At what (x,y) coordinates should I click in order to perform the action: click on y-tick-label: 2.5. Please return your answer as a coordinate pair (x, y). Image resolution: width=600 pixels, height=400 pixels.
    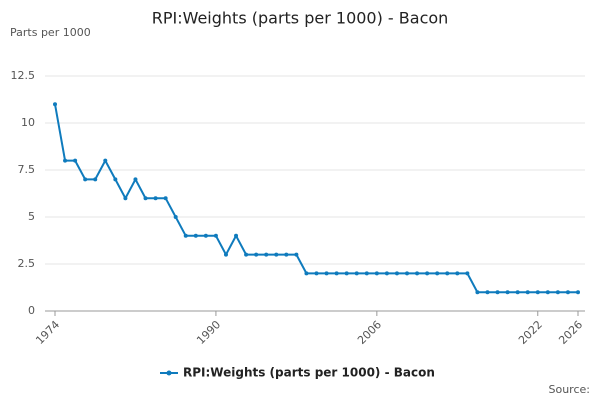
    Looking at the image, I should click on (27, 263).